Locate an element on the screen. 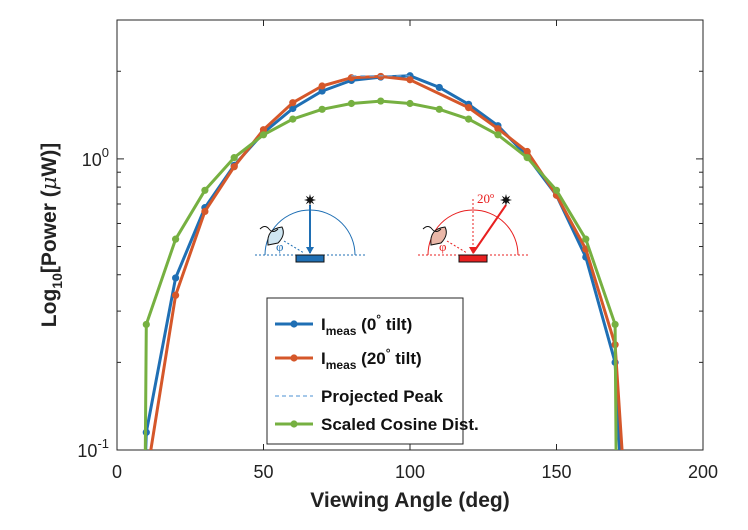  x-tick-label-4: 200 is located at coordinates (703, 472).